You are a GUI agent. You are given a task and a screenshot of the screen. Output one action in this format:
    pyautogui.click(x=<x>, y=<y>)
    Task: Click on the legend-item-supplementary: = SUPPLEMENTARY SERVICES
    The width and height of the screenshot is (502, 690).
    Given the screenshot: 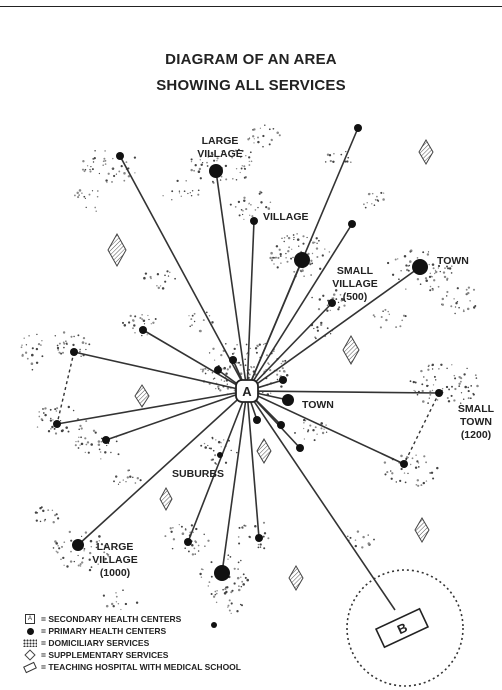 What is the action you would take?
    pyautogui.click(x=131, y=655)
    